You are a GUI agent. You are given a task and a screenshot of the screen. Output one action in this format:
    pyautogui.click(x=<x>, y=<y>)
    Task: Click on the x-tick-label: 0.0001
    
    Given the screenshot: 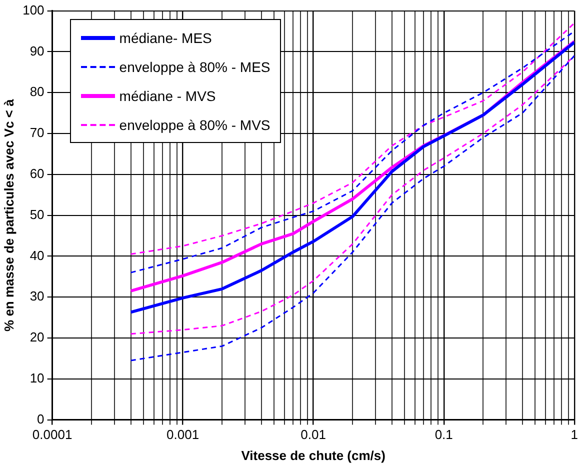 What is the action you would take?
    pyautogui.click(x=52, y=434)
    